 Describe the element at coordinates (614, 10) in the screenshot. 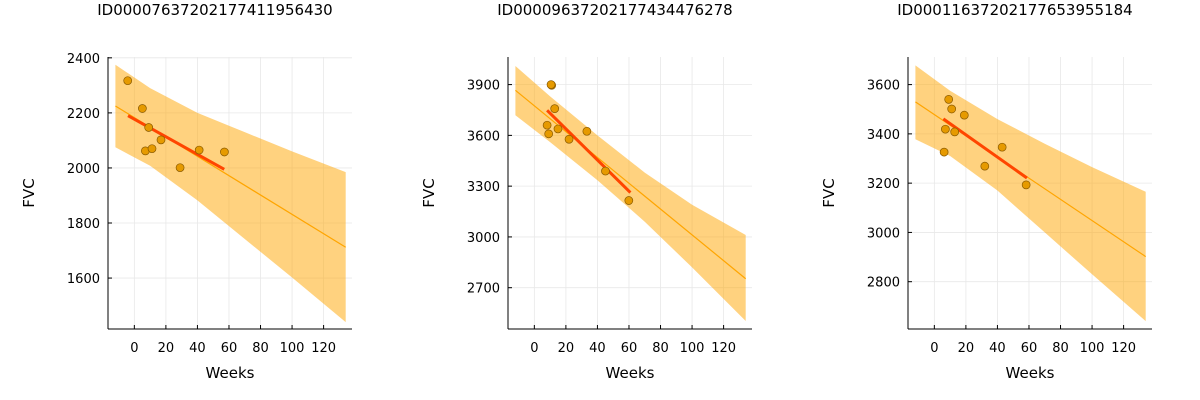

I see `chart-title: ID00009637202177434476278` at that location.